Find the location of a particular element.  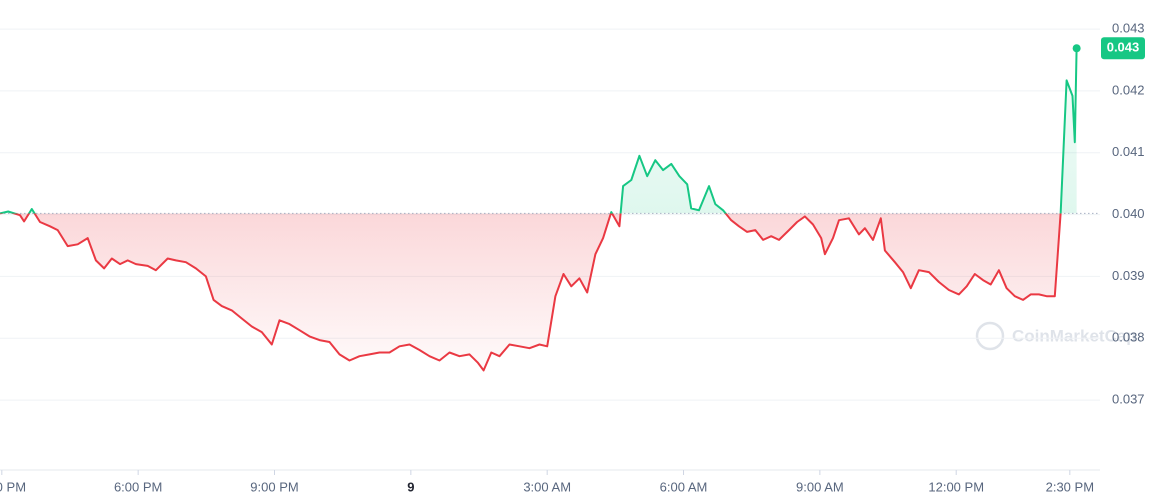

watermark-logo is located at coordinates (990, 336).